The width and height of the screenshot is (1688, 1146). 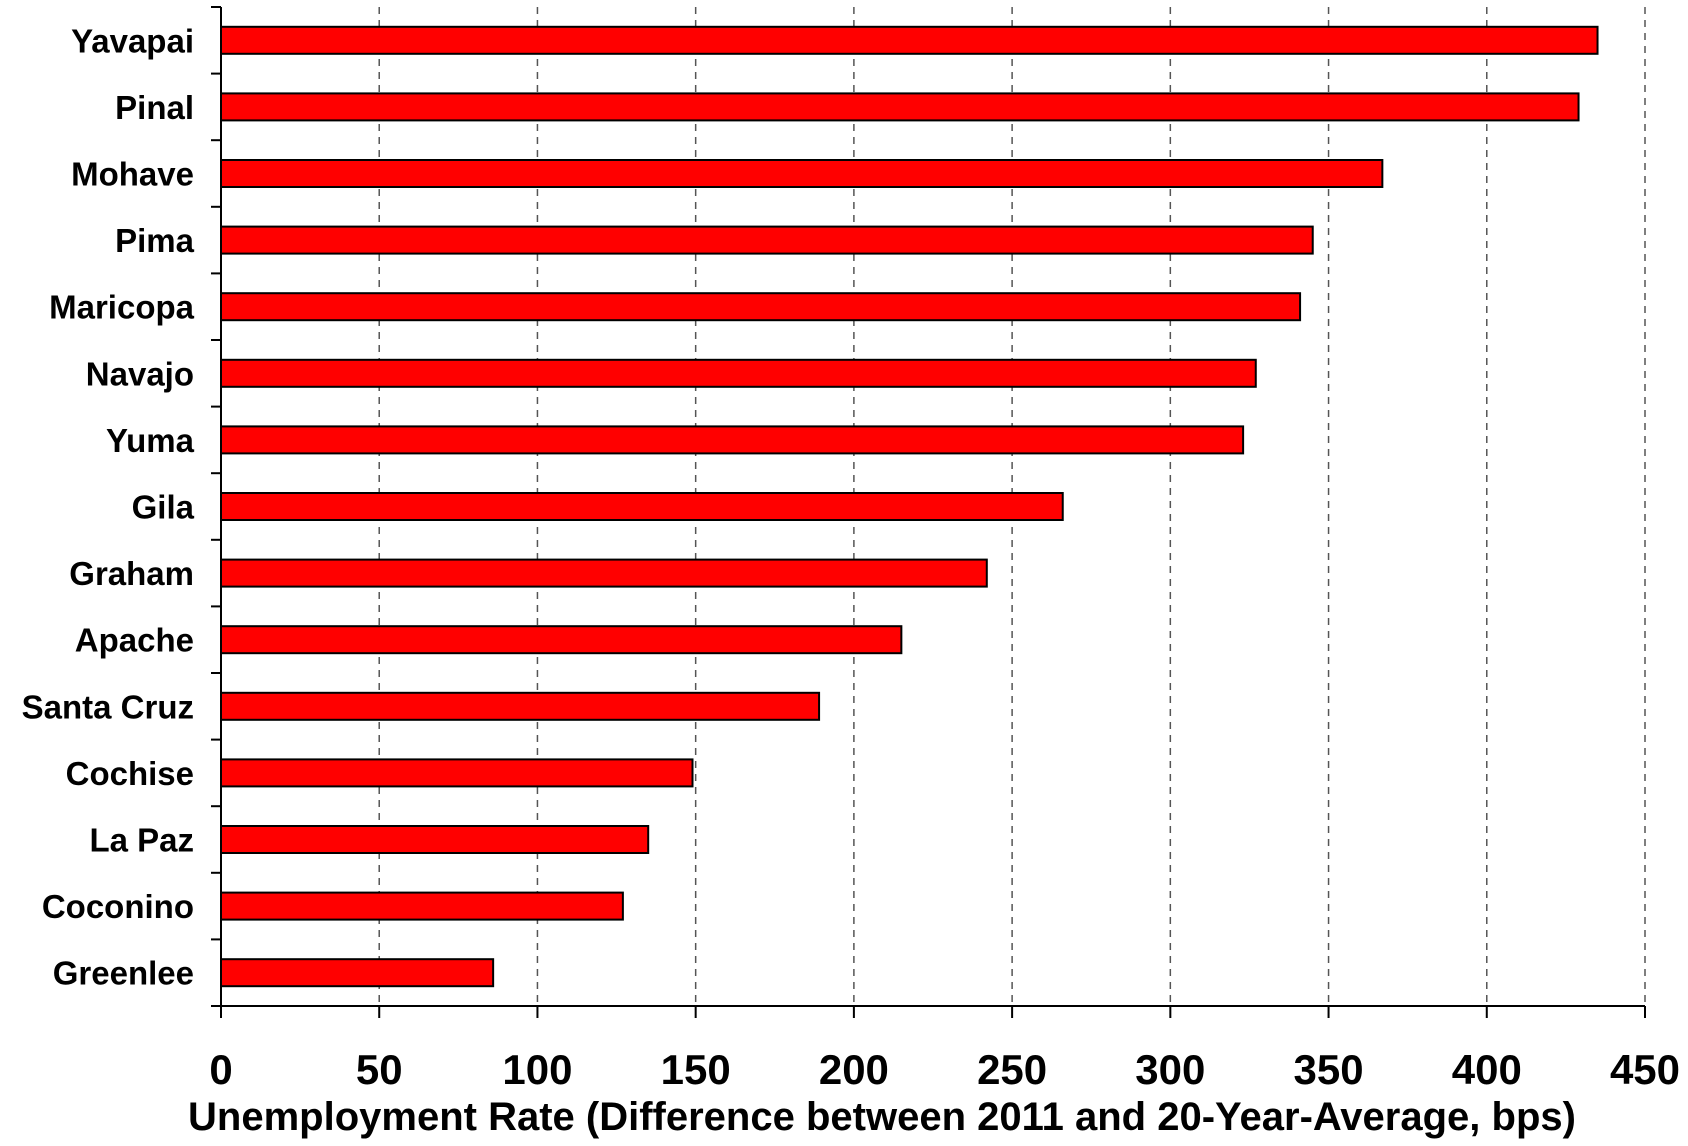 I want to click on category-label: Navajo, so click(x=140, y=373).